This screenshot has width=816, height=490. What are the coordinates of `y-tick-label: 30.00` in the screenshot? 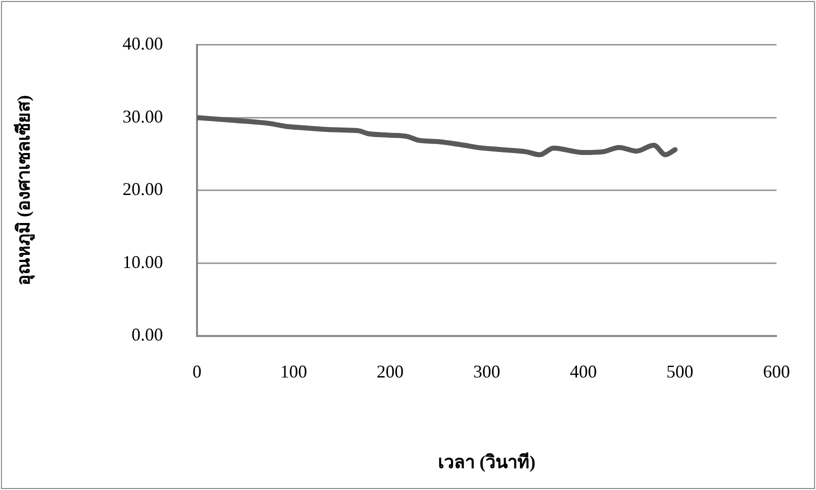 It's located at (142, 116).